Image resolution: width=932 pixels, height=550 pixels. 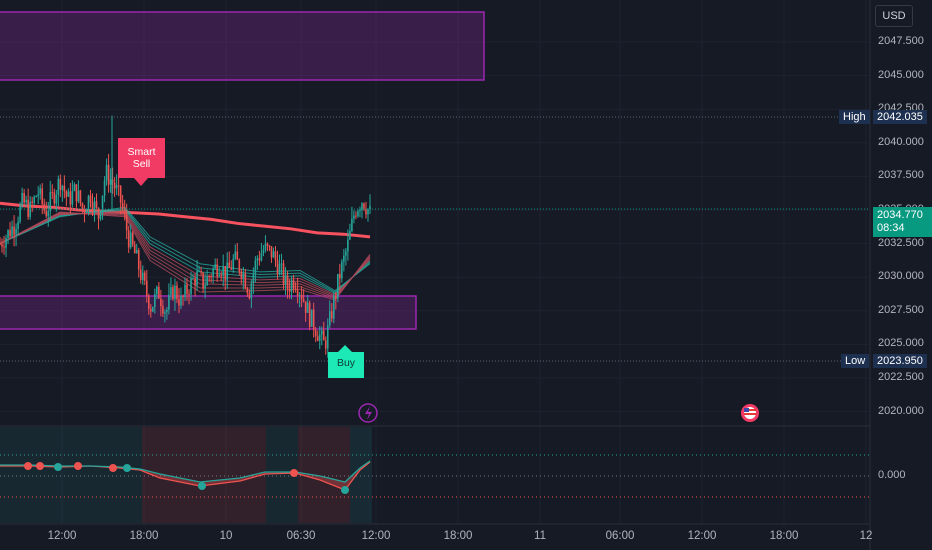 What do you see at coordinates (185, 256) in the screenshot?
I see `ema-ribbon-line` at bounding box center [185, 256].